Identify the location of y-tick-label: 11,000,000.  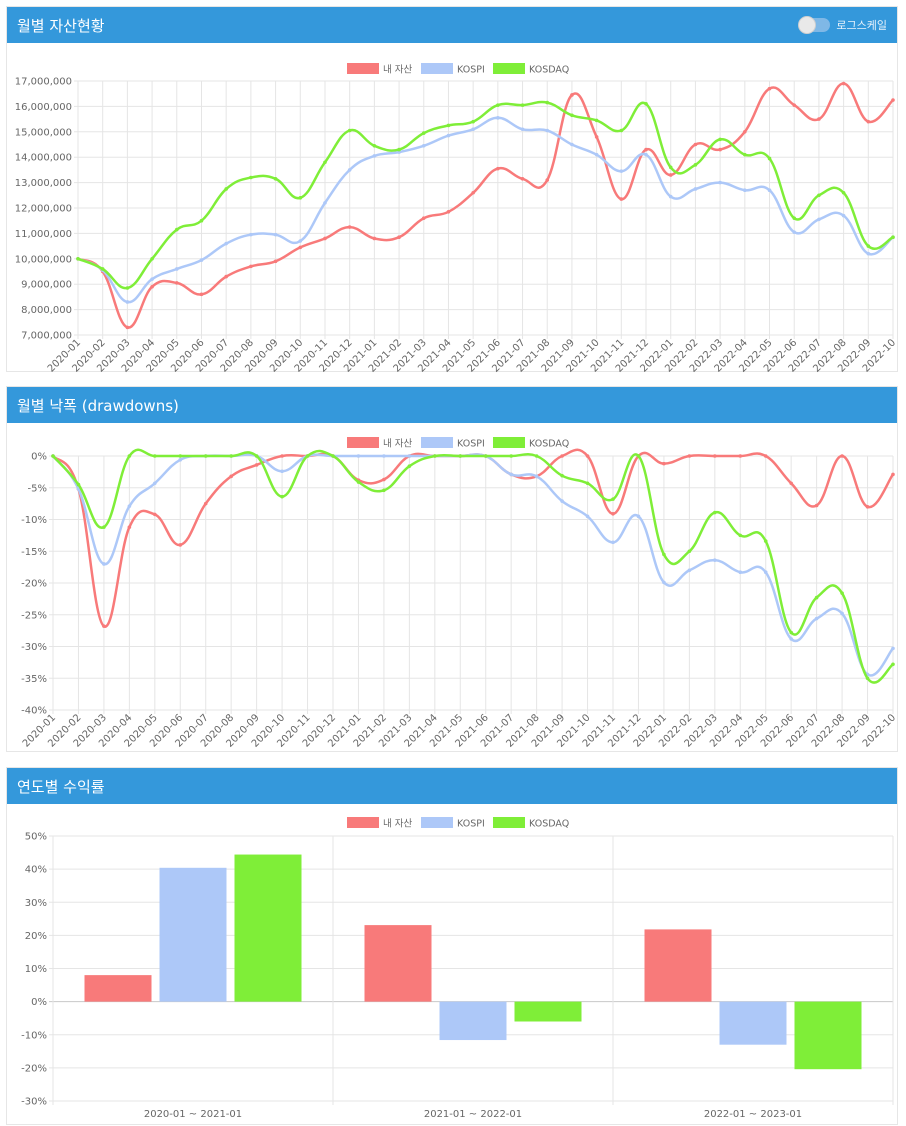
(43, 234).